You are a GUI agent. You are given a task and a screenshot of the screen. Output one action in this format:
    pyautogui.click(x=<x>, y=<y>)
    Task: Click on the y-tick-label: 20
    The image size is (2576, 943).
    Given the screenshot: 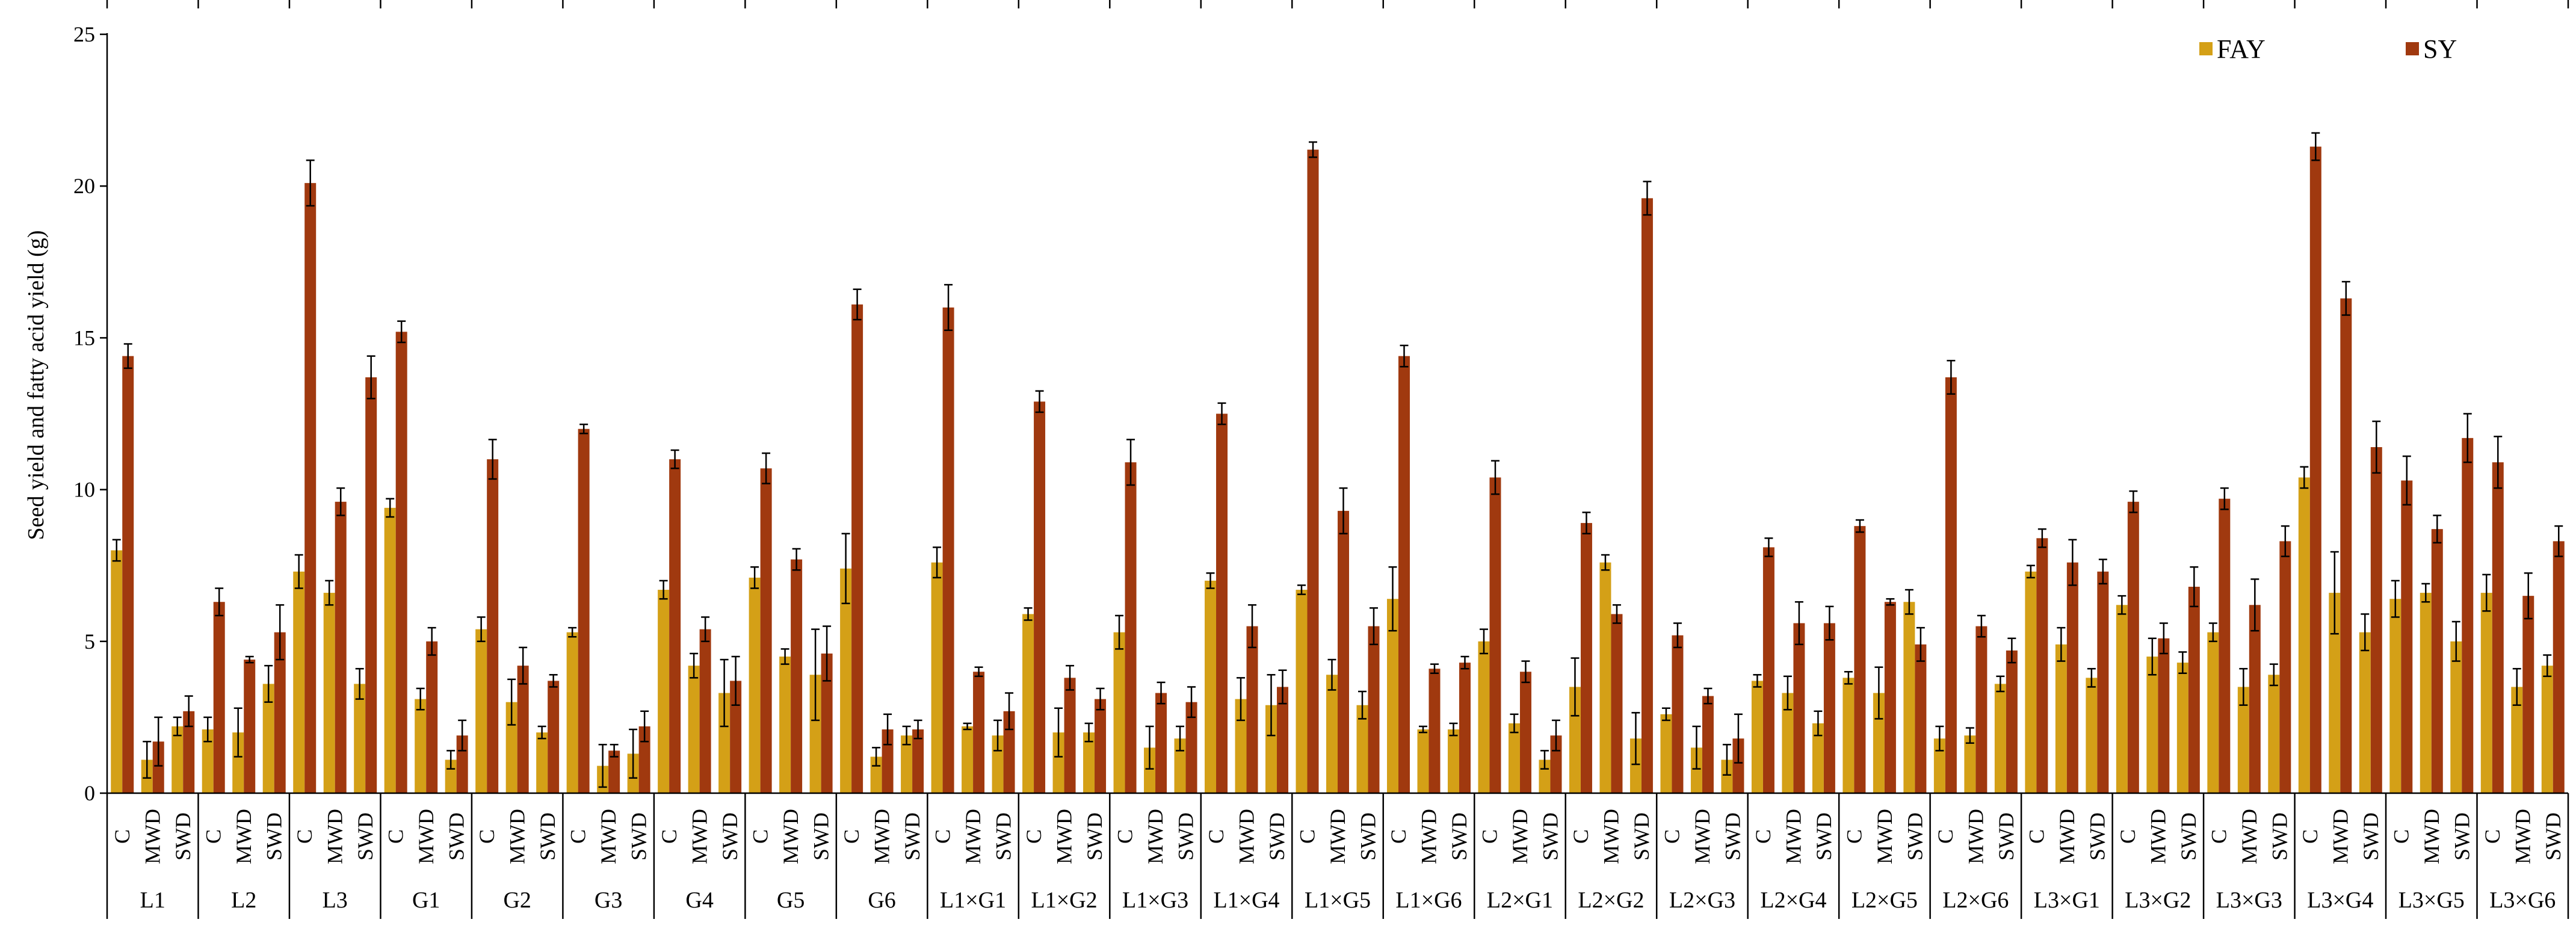 What is the action you would take?
    pyautogui.click(x=84, y=186)
    